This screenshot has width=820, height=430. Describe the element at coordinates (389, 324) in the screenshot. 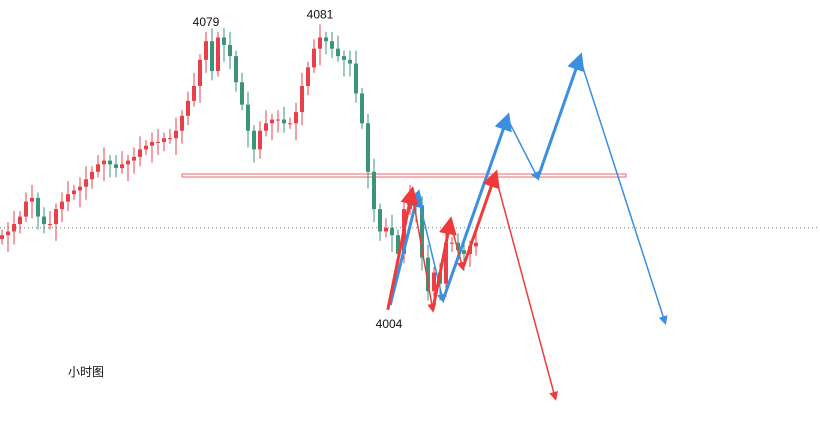

I see `price-label: 4004` at that location.